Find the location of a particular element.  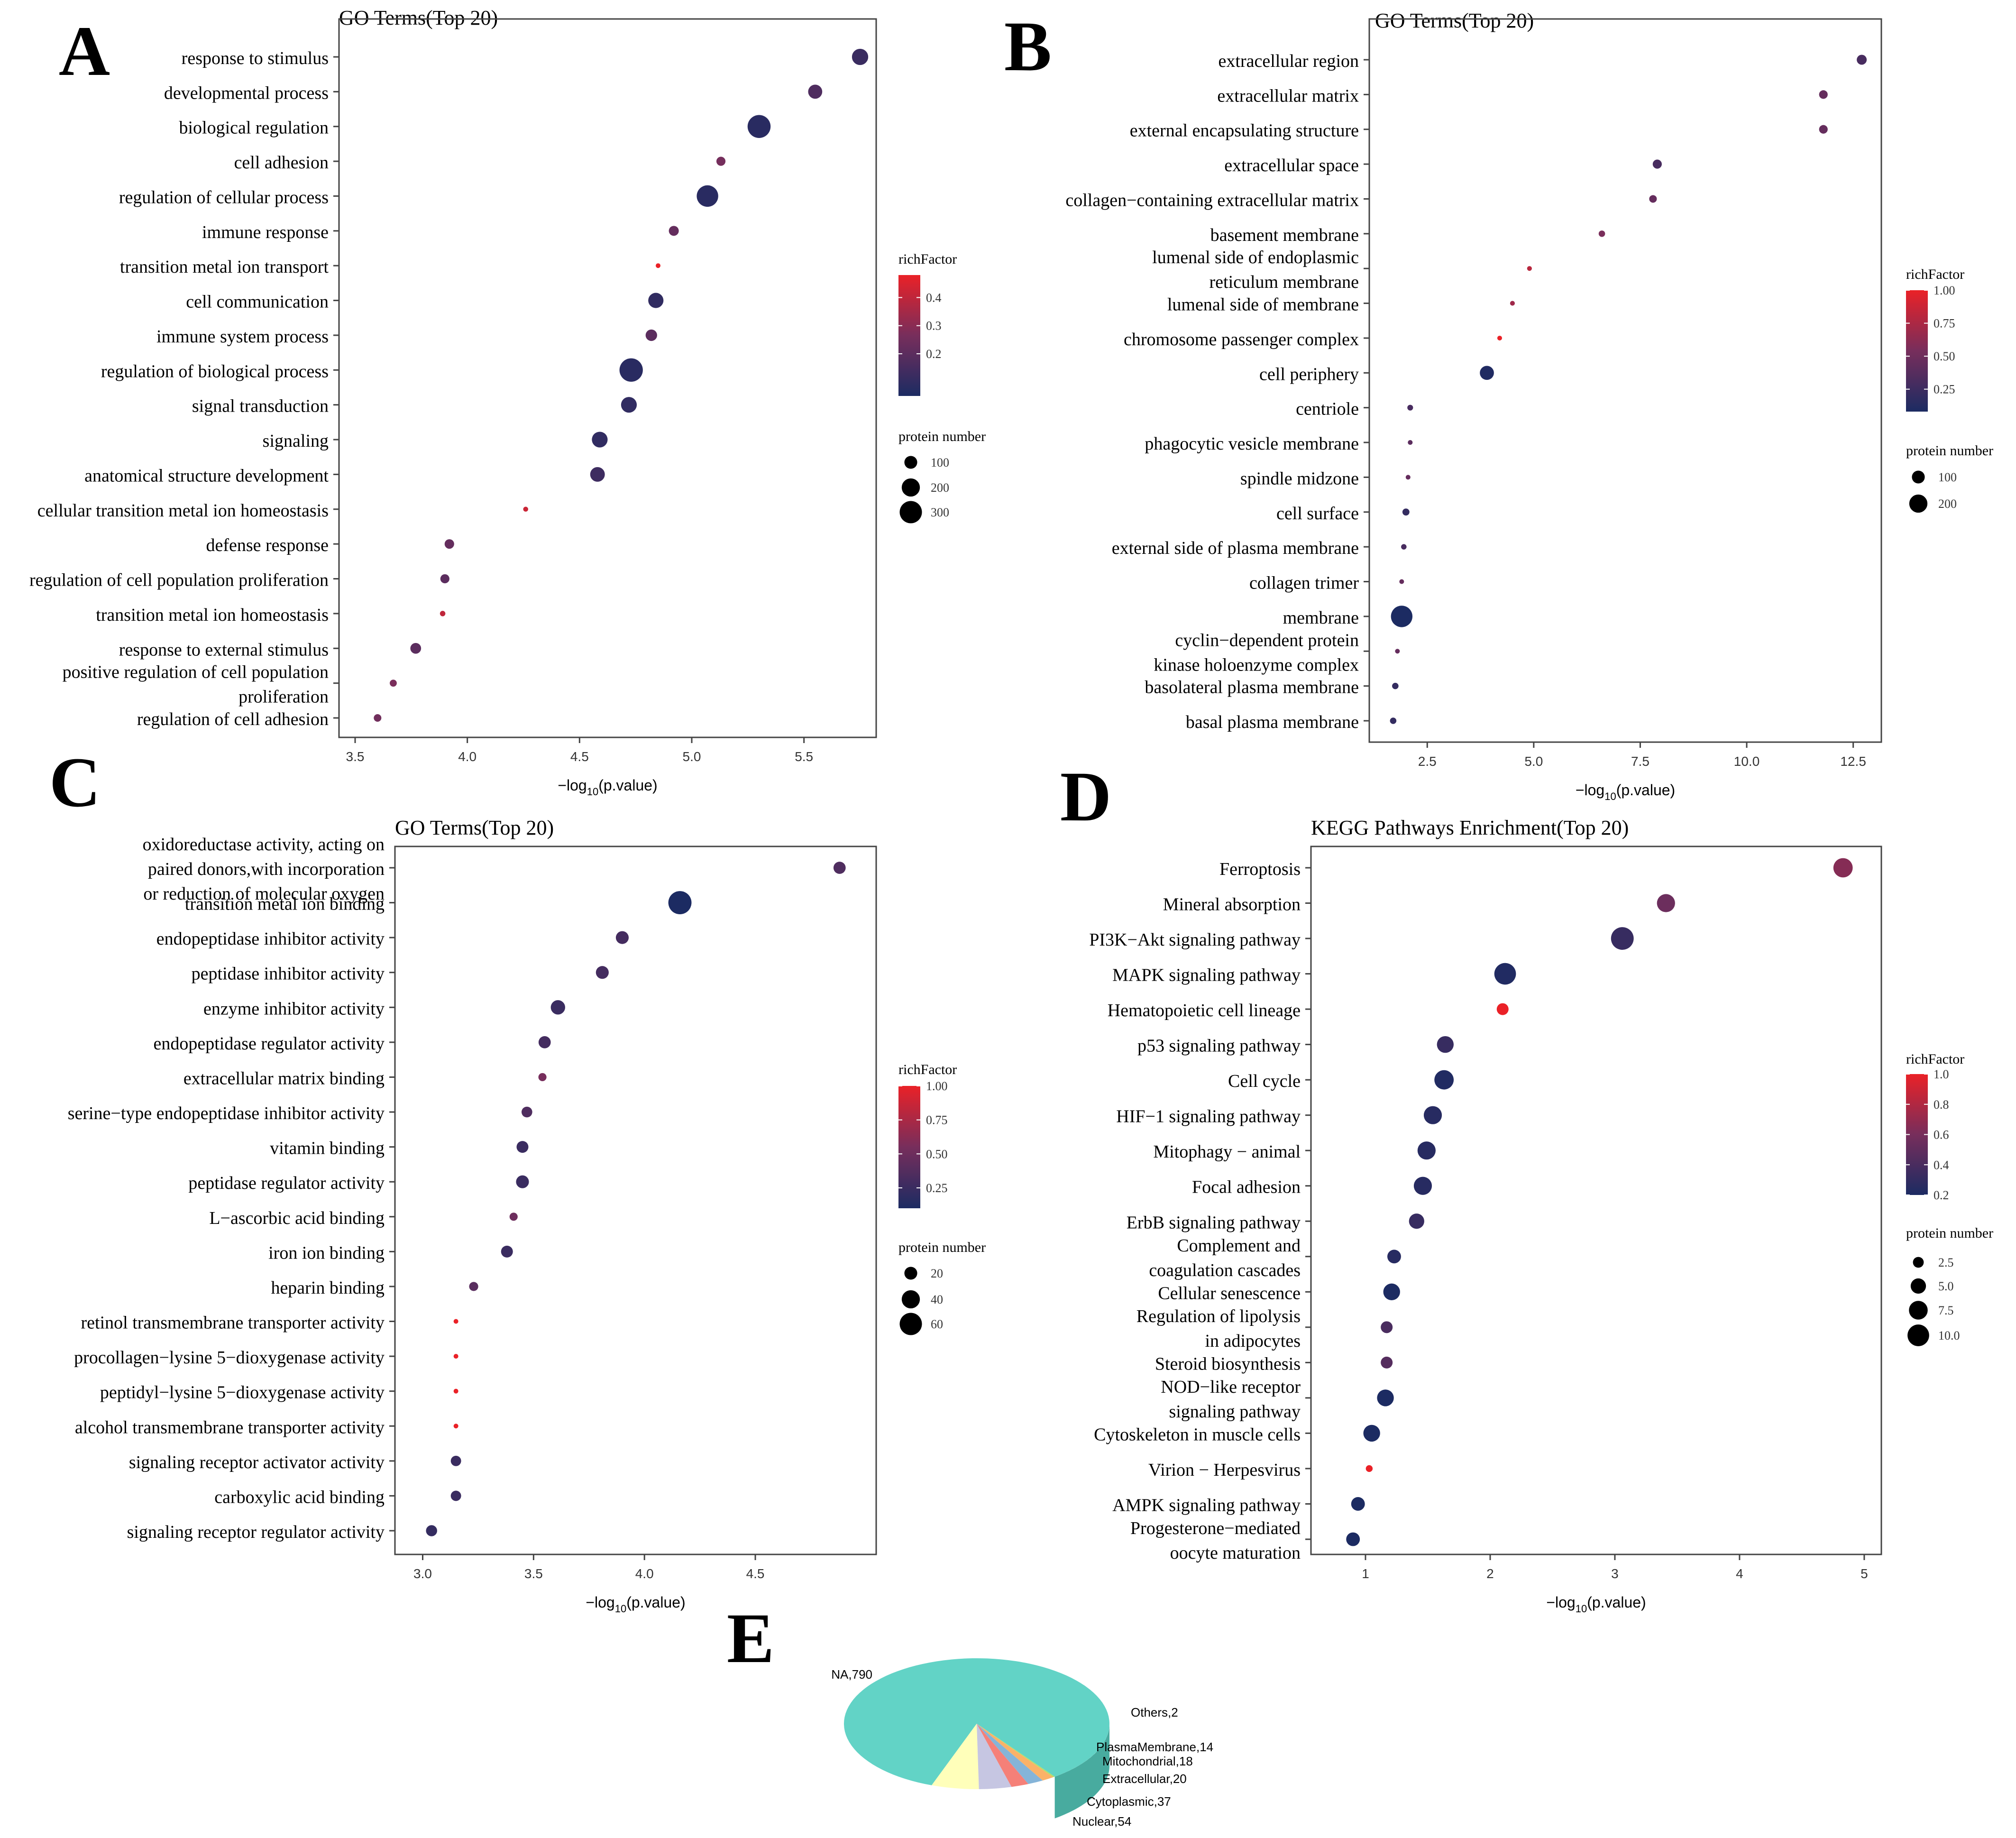

y-tick-label: cell adhesion is located at coordinates (281, 163).